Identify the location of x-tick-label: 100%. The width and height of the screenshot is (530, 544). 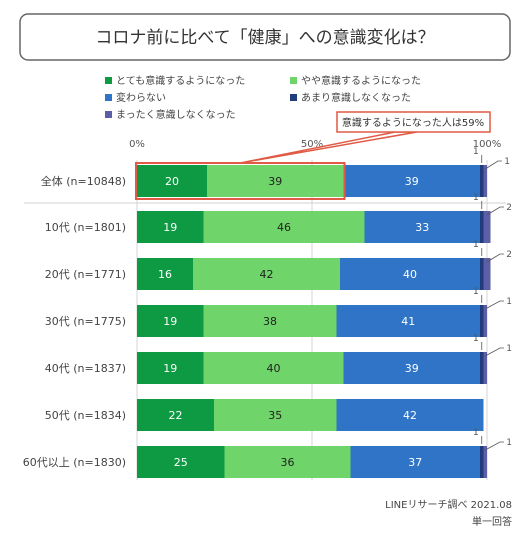
(487, 144).